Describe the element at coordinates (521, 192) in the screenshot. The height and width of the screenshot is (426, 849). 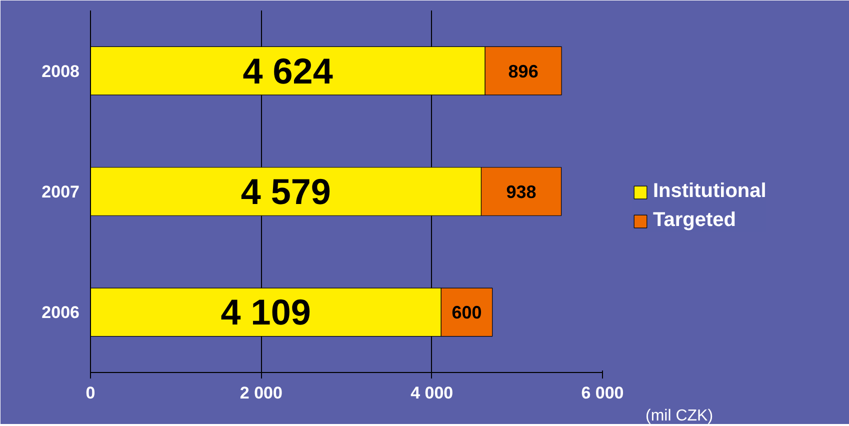
I see `data-label: 938` at that location.